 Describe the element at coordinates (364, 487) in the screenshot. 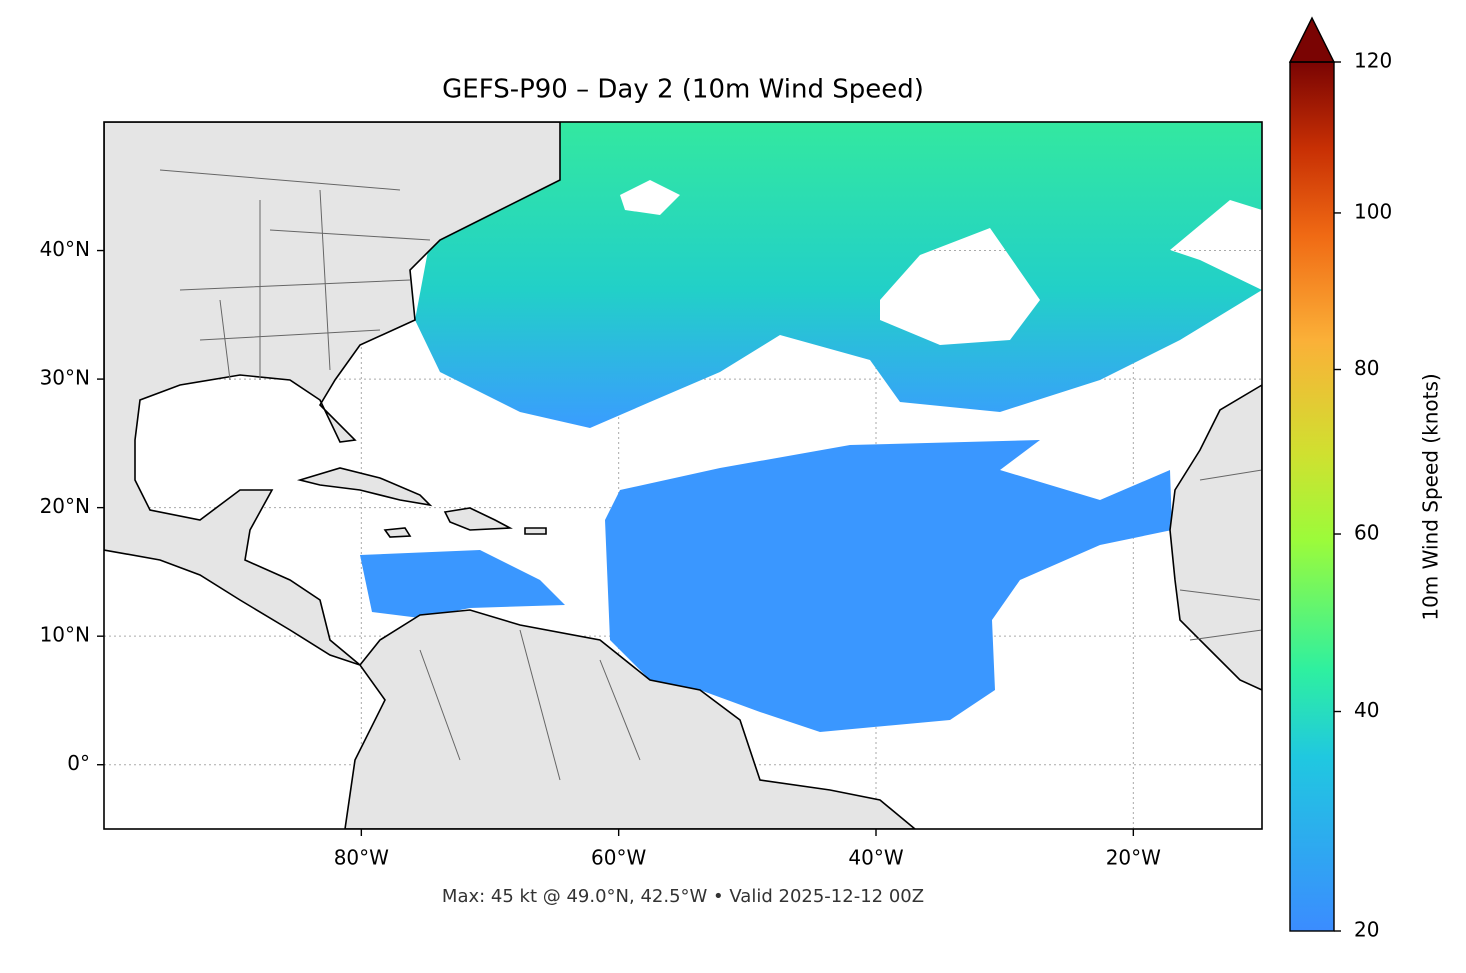

I see `cuba` at that location.